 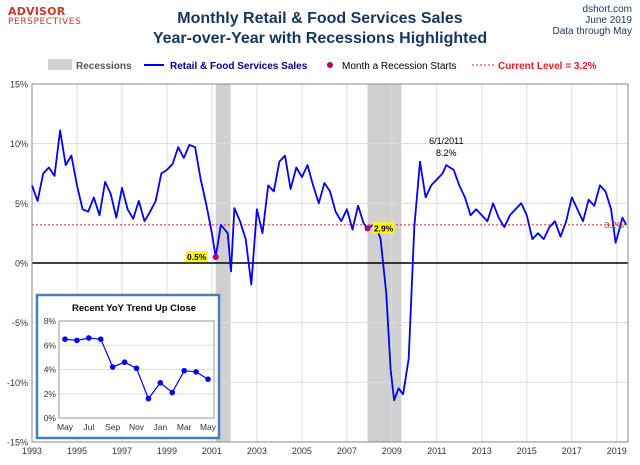 I want to click on inset-title: Recent YoY Trend Up Close, so click(x=134, y=308).